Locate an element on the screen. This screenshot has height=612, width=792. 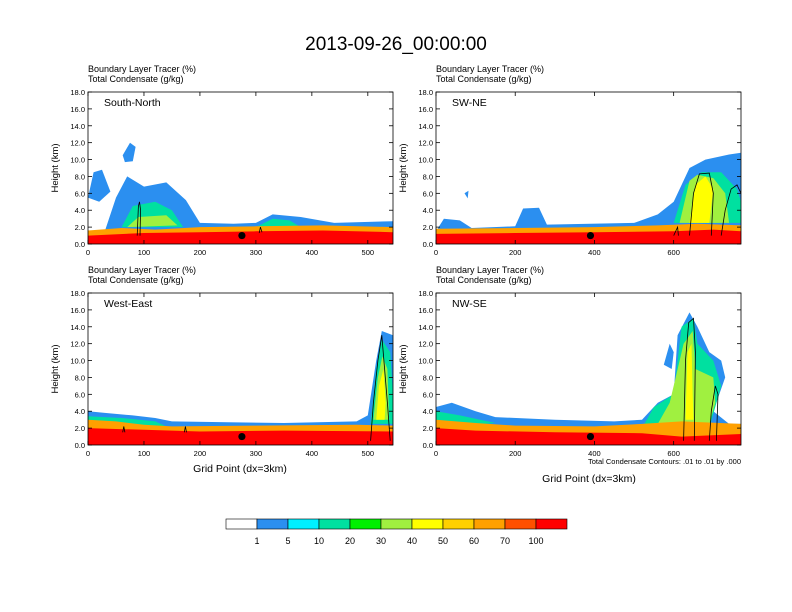
colorbar: 1 5 10 20 30 40 50 60 70 100 is located at coordinates (396, 532).